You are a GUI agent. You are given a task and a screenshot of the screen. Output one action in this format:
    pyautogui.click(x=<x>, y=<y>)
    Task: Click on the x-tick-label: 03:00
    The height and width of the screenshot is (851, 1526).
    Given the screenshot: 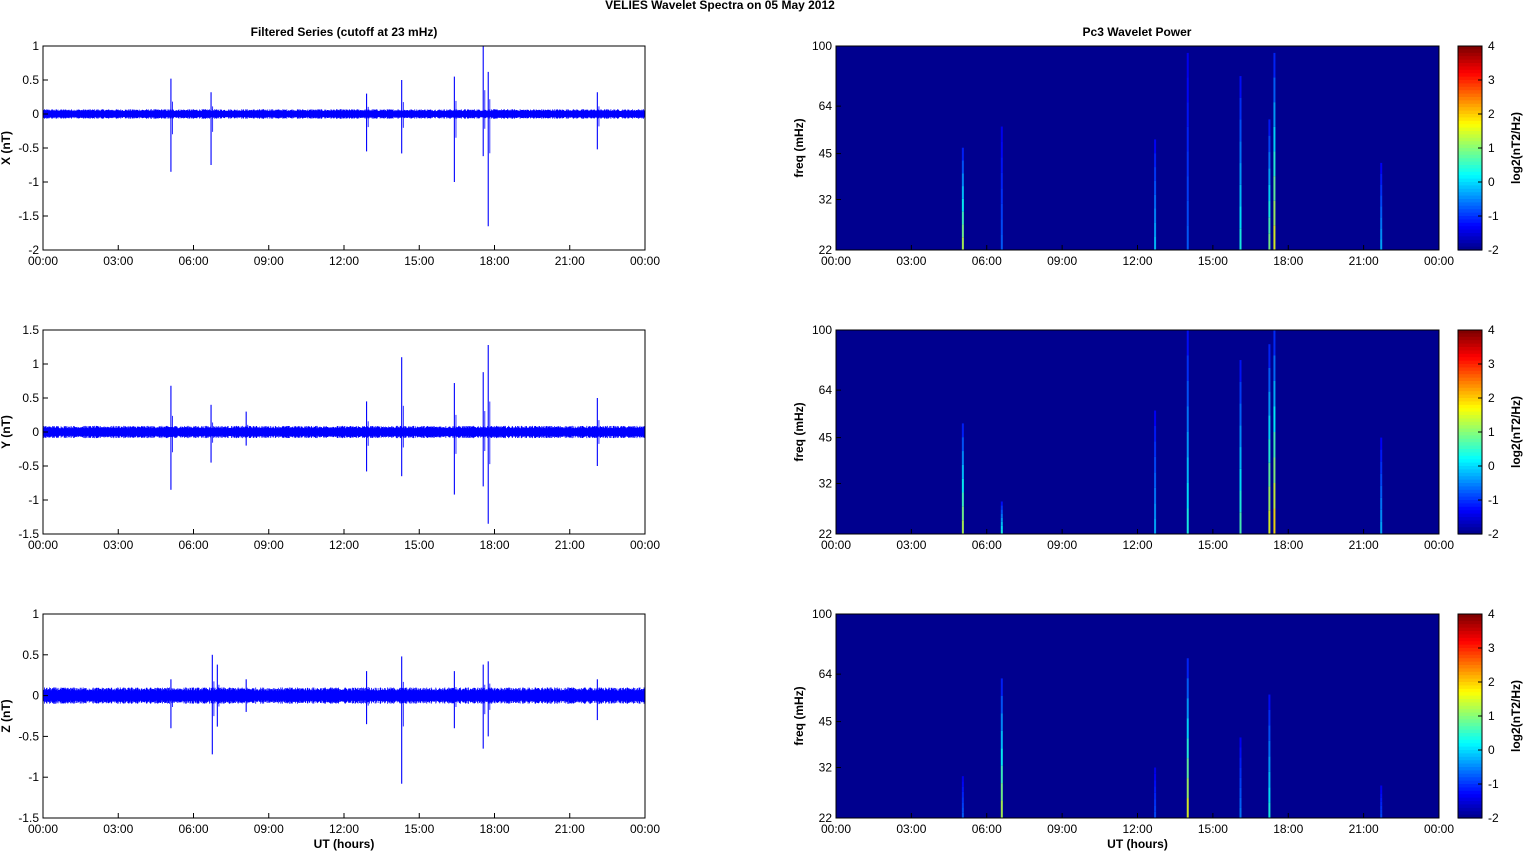 What is the action you would take?
    pyautogui.click(x=118, y=545)
    